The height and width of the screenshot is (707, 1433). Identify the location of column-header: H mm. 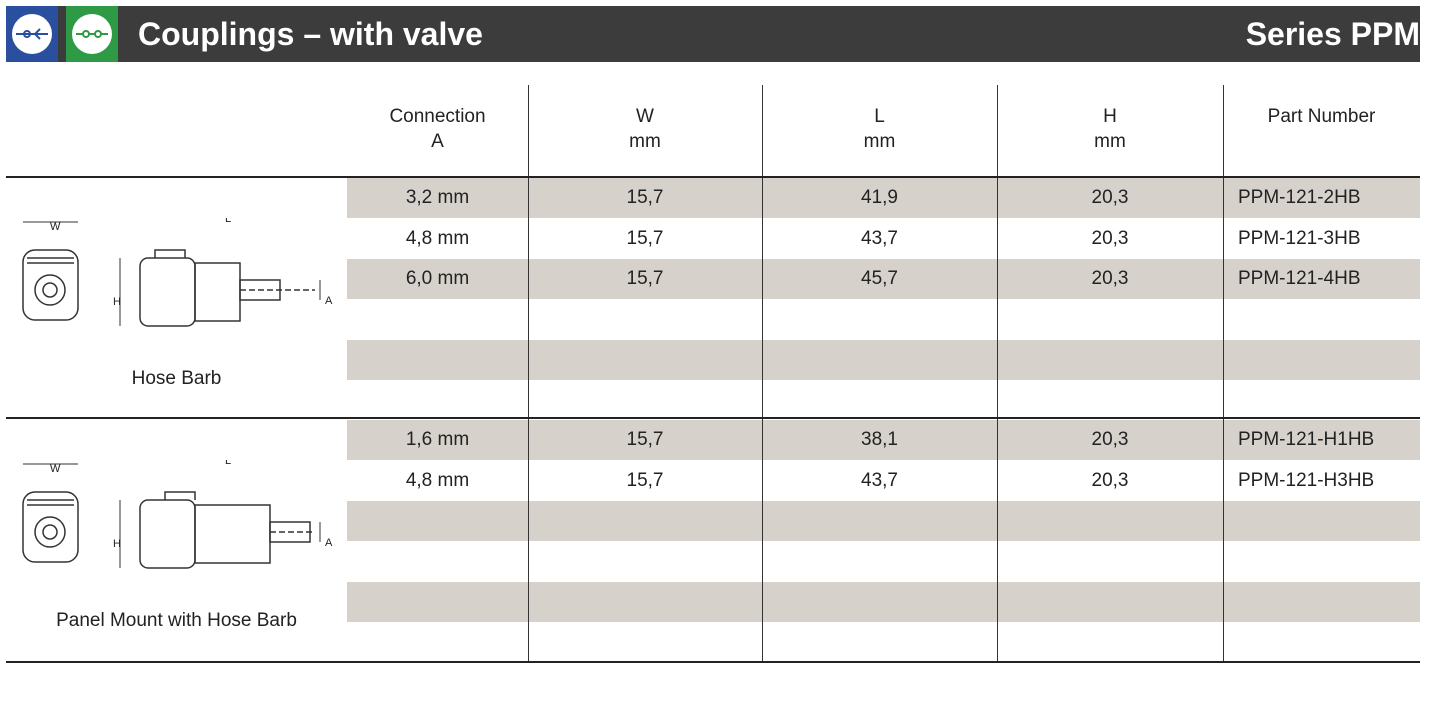
(1110, 129).